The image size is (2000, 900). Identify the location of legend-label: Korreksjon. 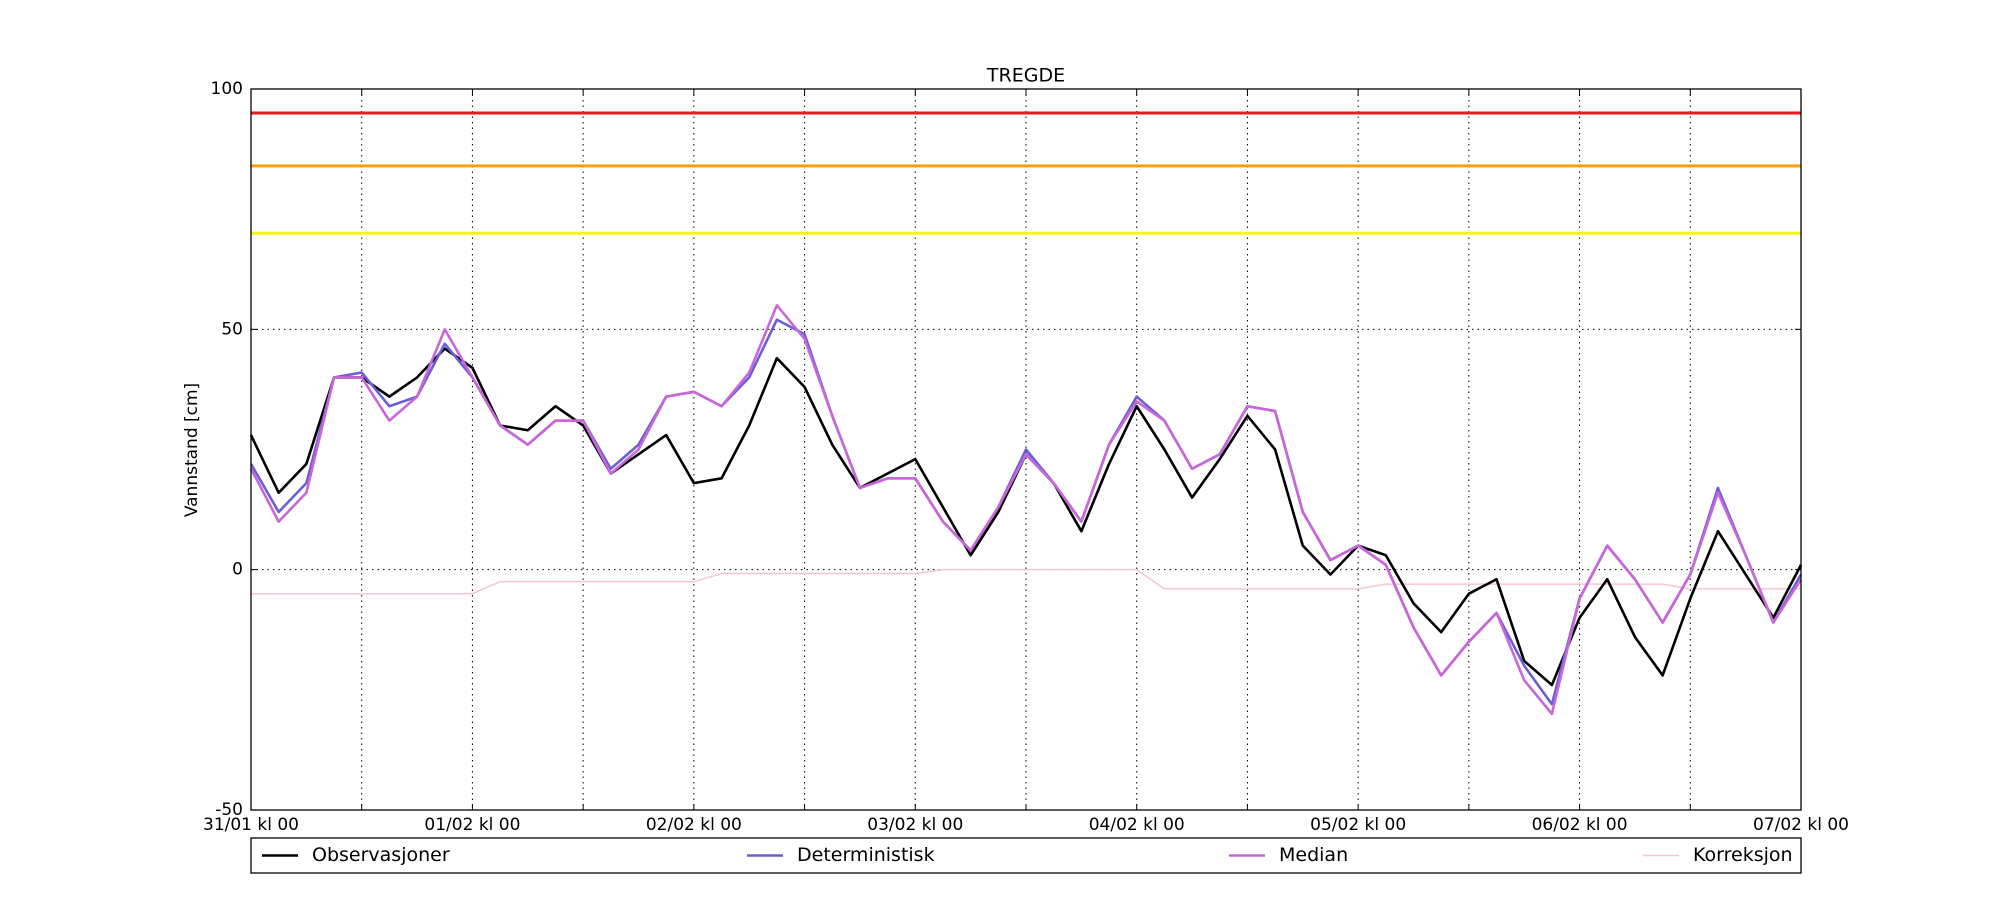
(1743, 855).